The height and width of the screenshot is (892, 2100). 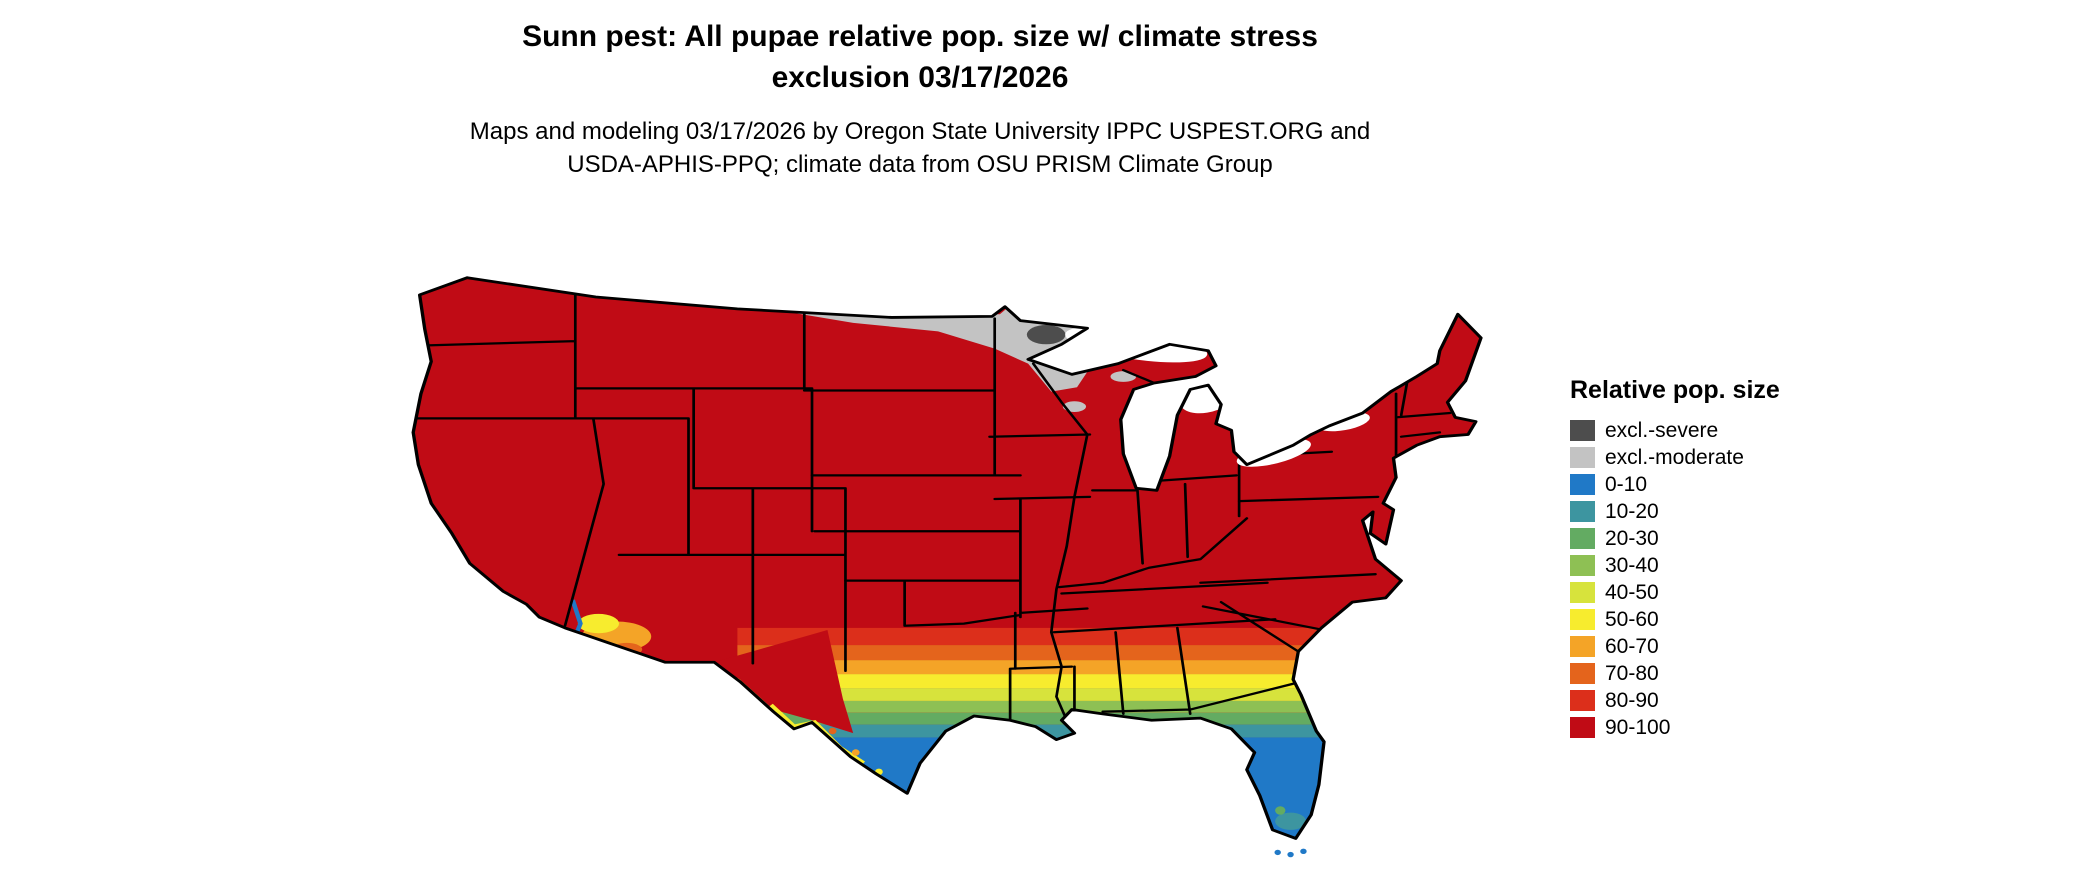 What do you see at coordinates (1675, 646) in the screenshot?
I see `legend-row: 60-70` at bounding box center [1675, 646].